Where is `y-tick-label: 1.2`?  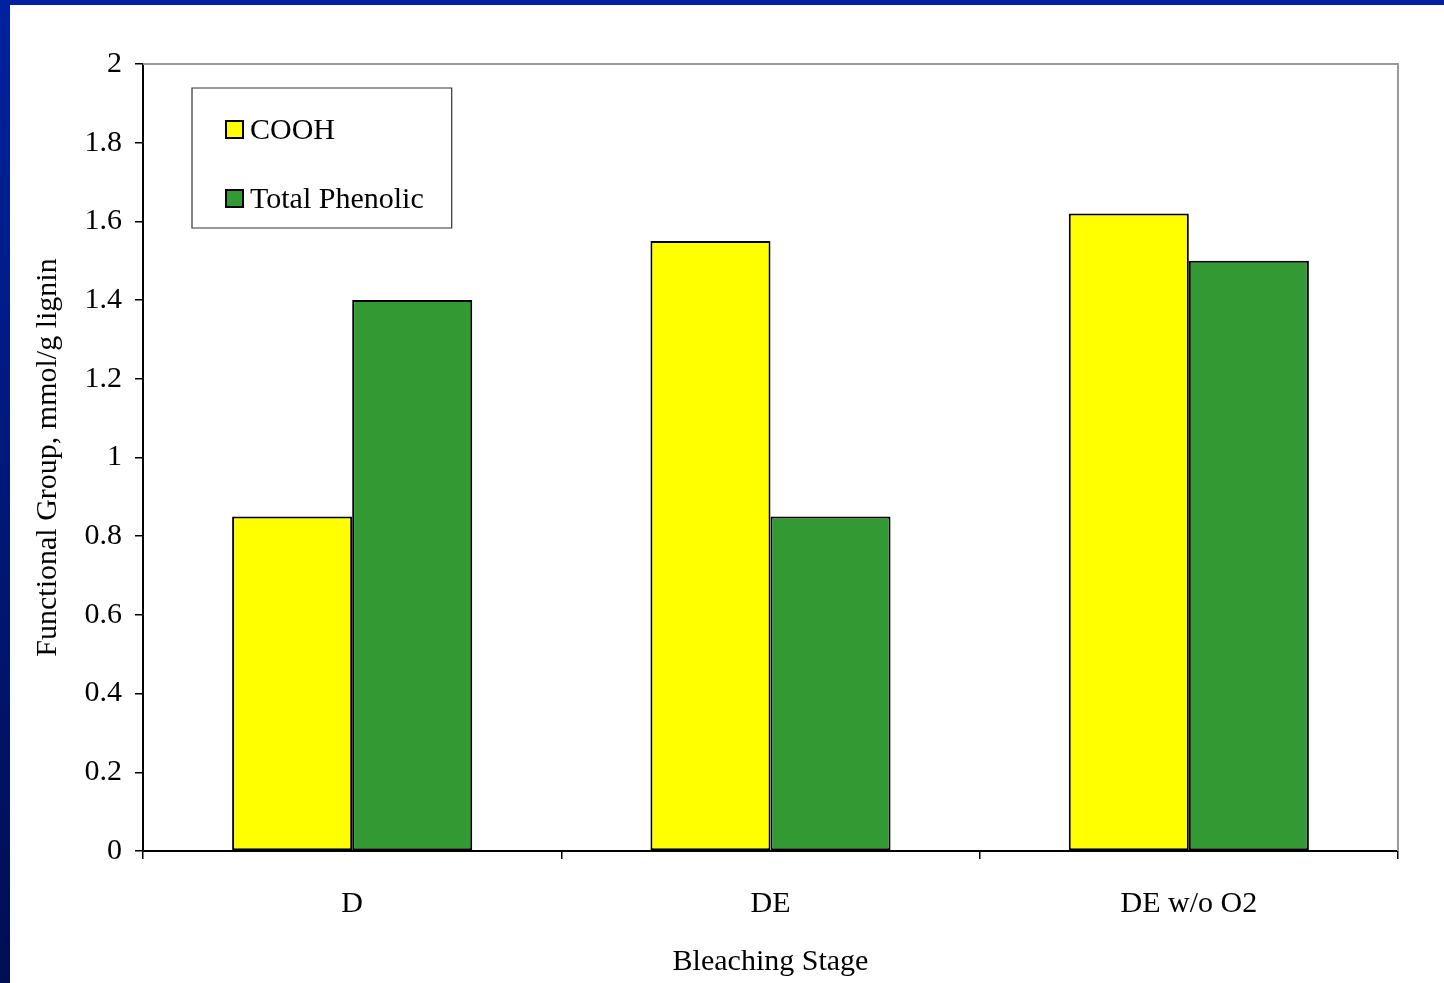
y-tick-label: 1.2 is located at coordinates (103, 376).